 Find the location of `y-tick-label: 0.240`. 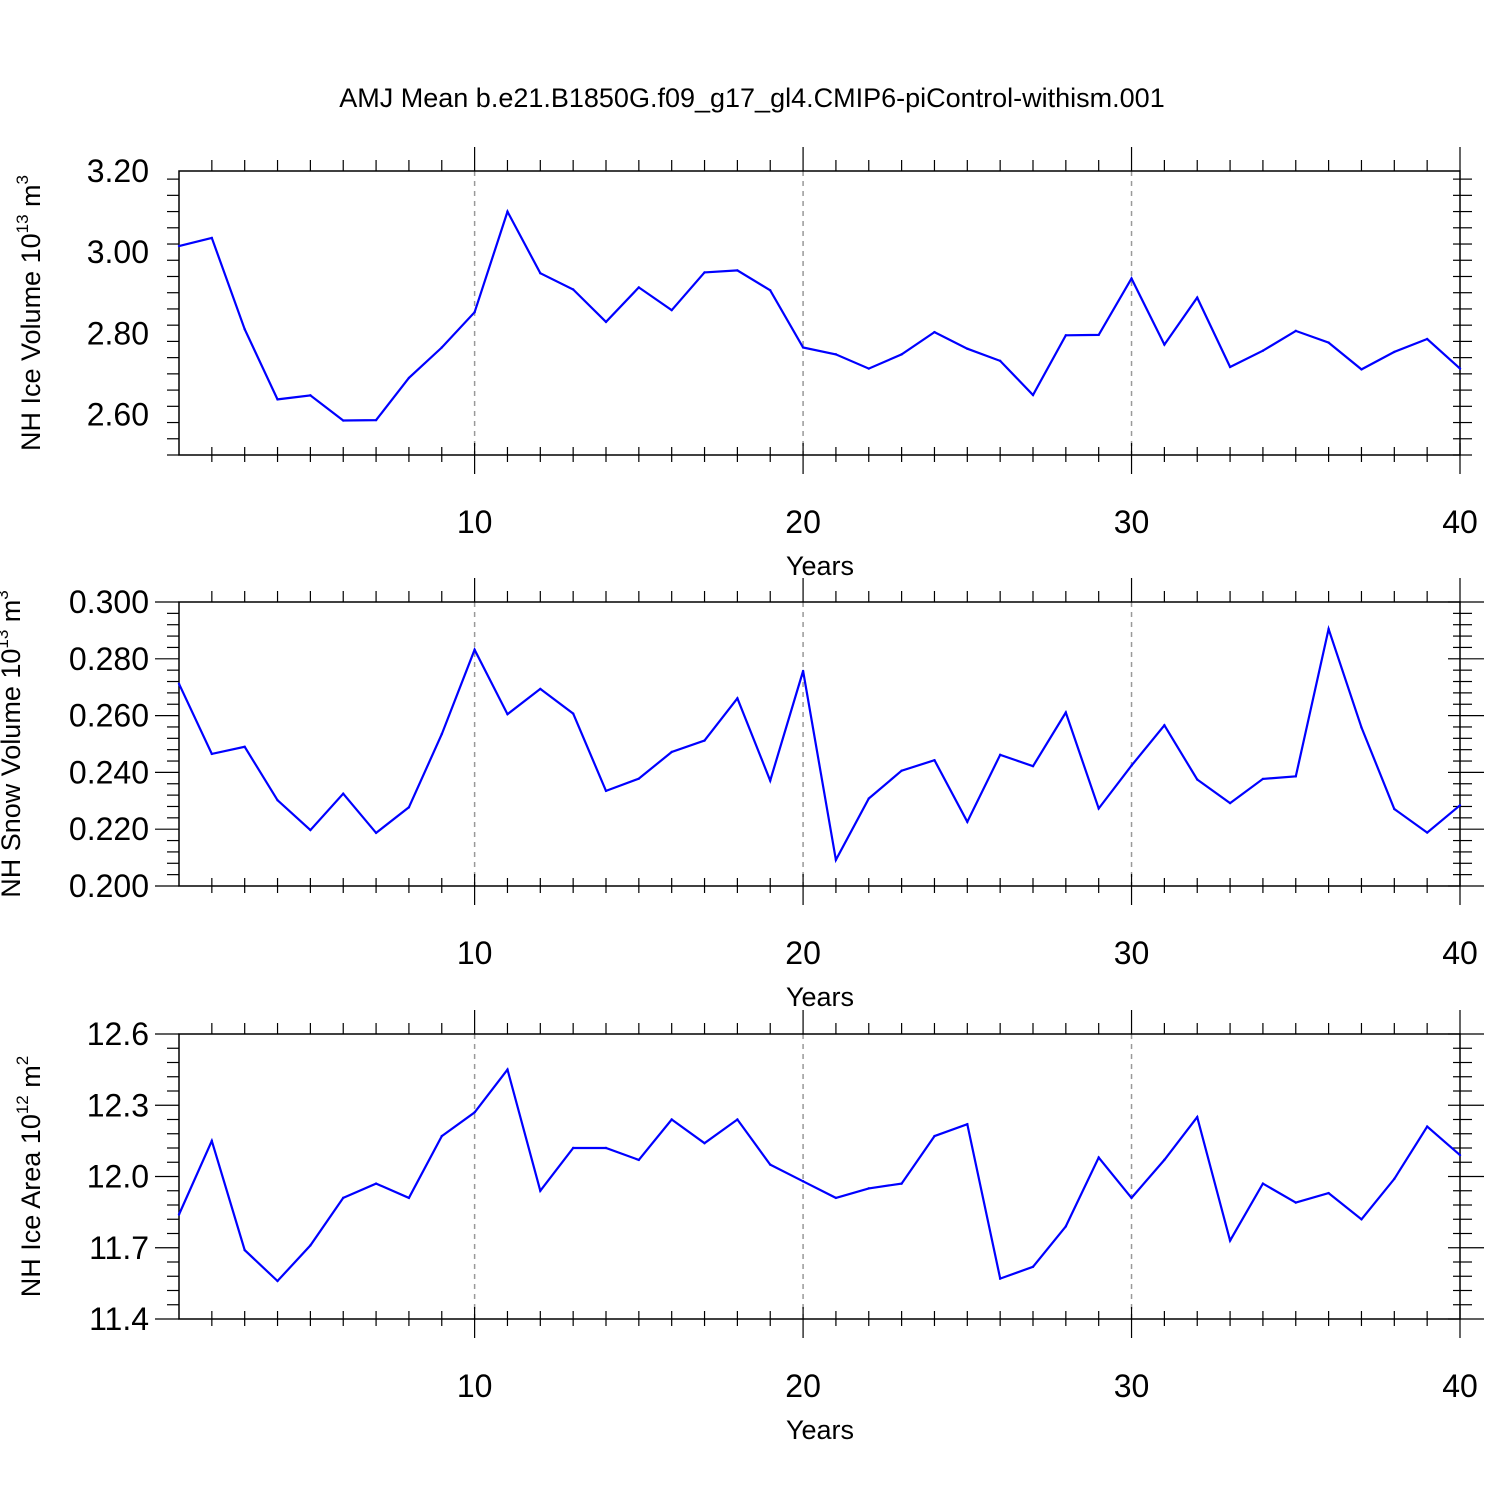

y-tick-label: 0.240 is located at coordinates (109, 772).